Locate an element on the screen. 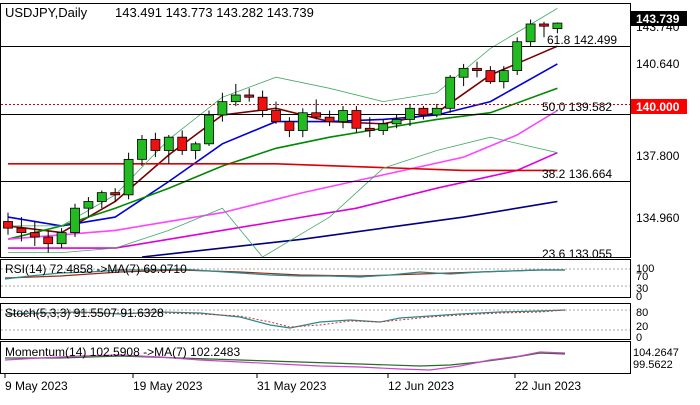  fib-61-label: 61.8 142.499 is located at coordinates (582, 40).